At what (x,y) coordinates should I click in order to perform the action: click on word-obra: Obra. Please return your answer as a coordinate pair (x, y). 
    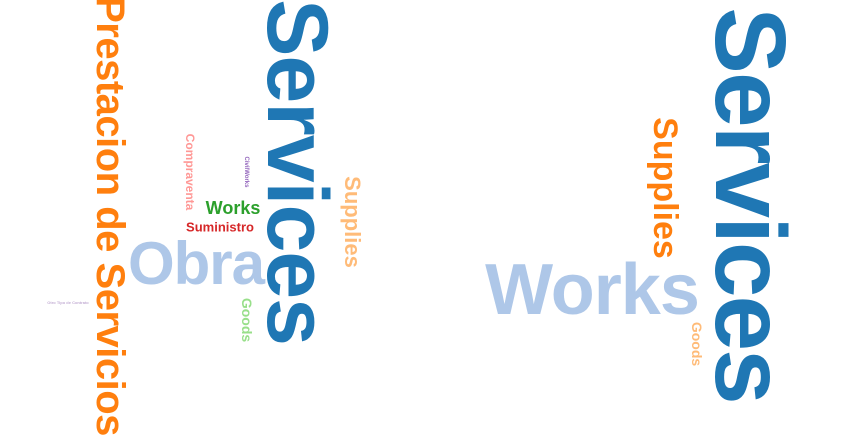
    Looking at the image, I should click on (196, 263).